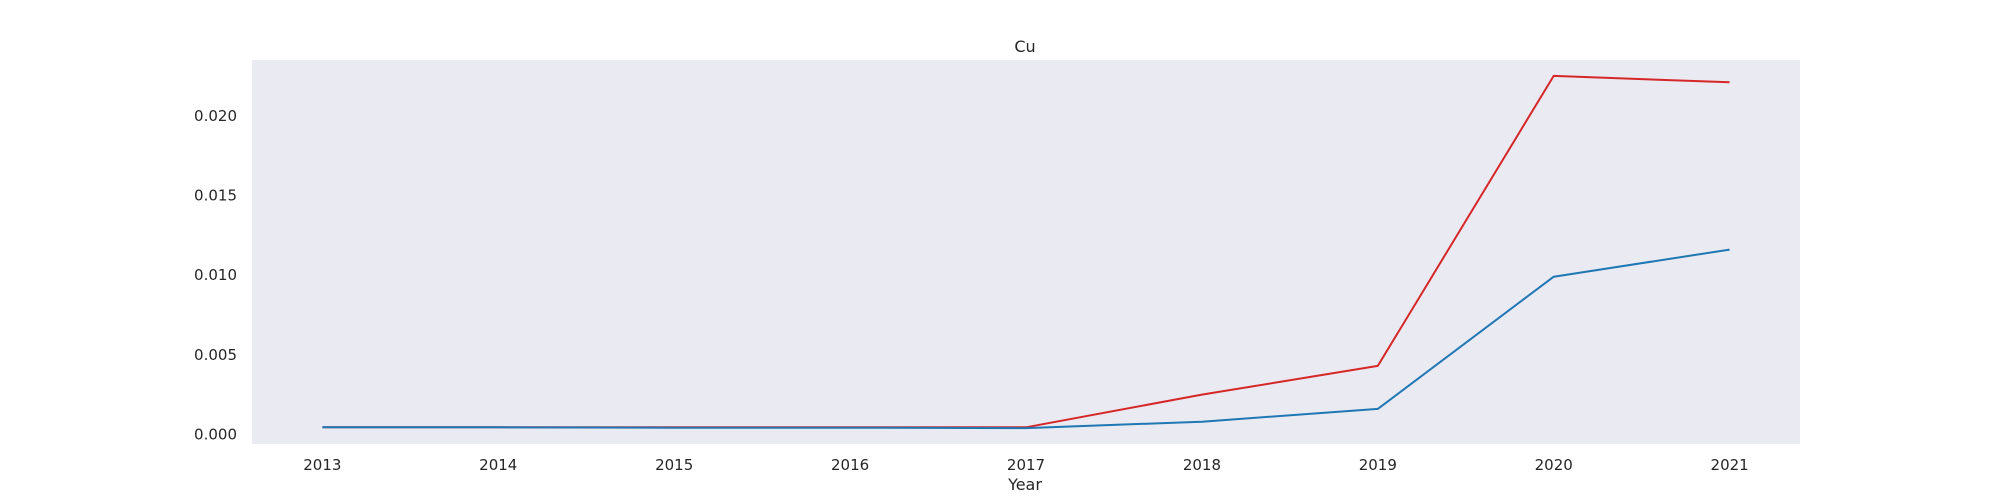 The image size is (2000, 500). I want to click on x-axis-title: Year, so click(1024, 484).